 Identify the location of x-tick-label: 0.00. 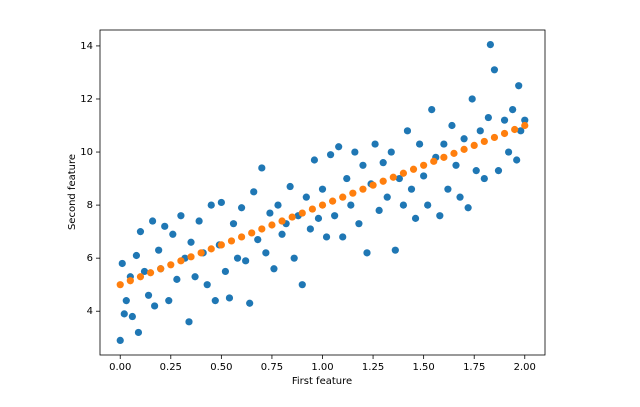
(120, 367).